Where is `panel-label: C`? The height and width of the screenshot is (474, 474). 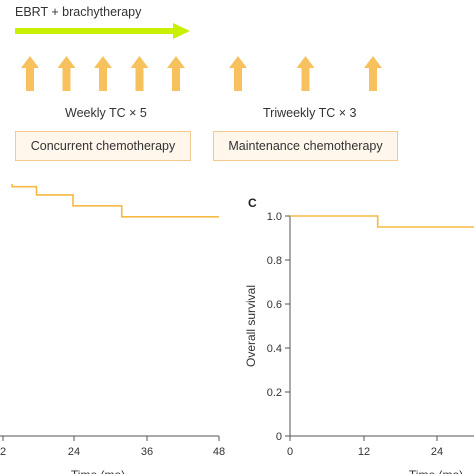 panel-label: C is located at coordinates (252, 203).